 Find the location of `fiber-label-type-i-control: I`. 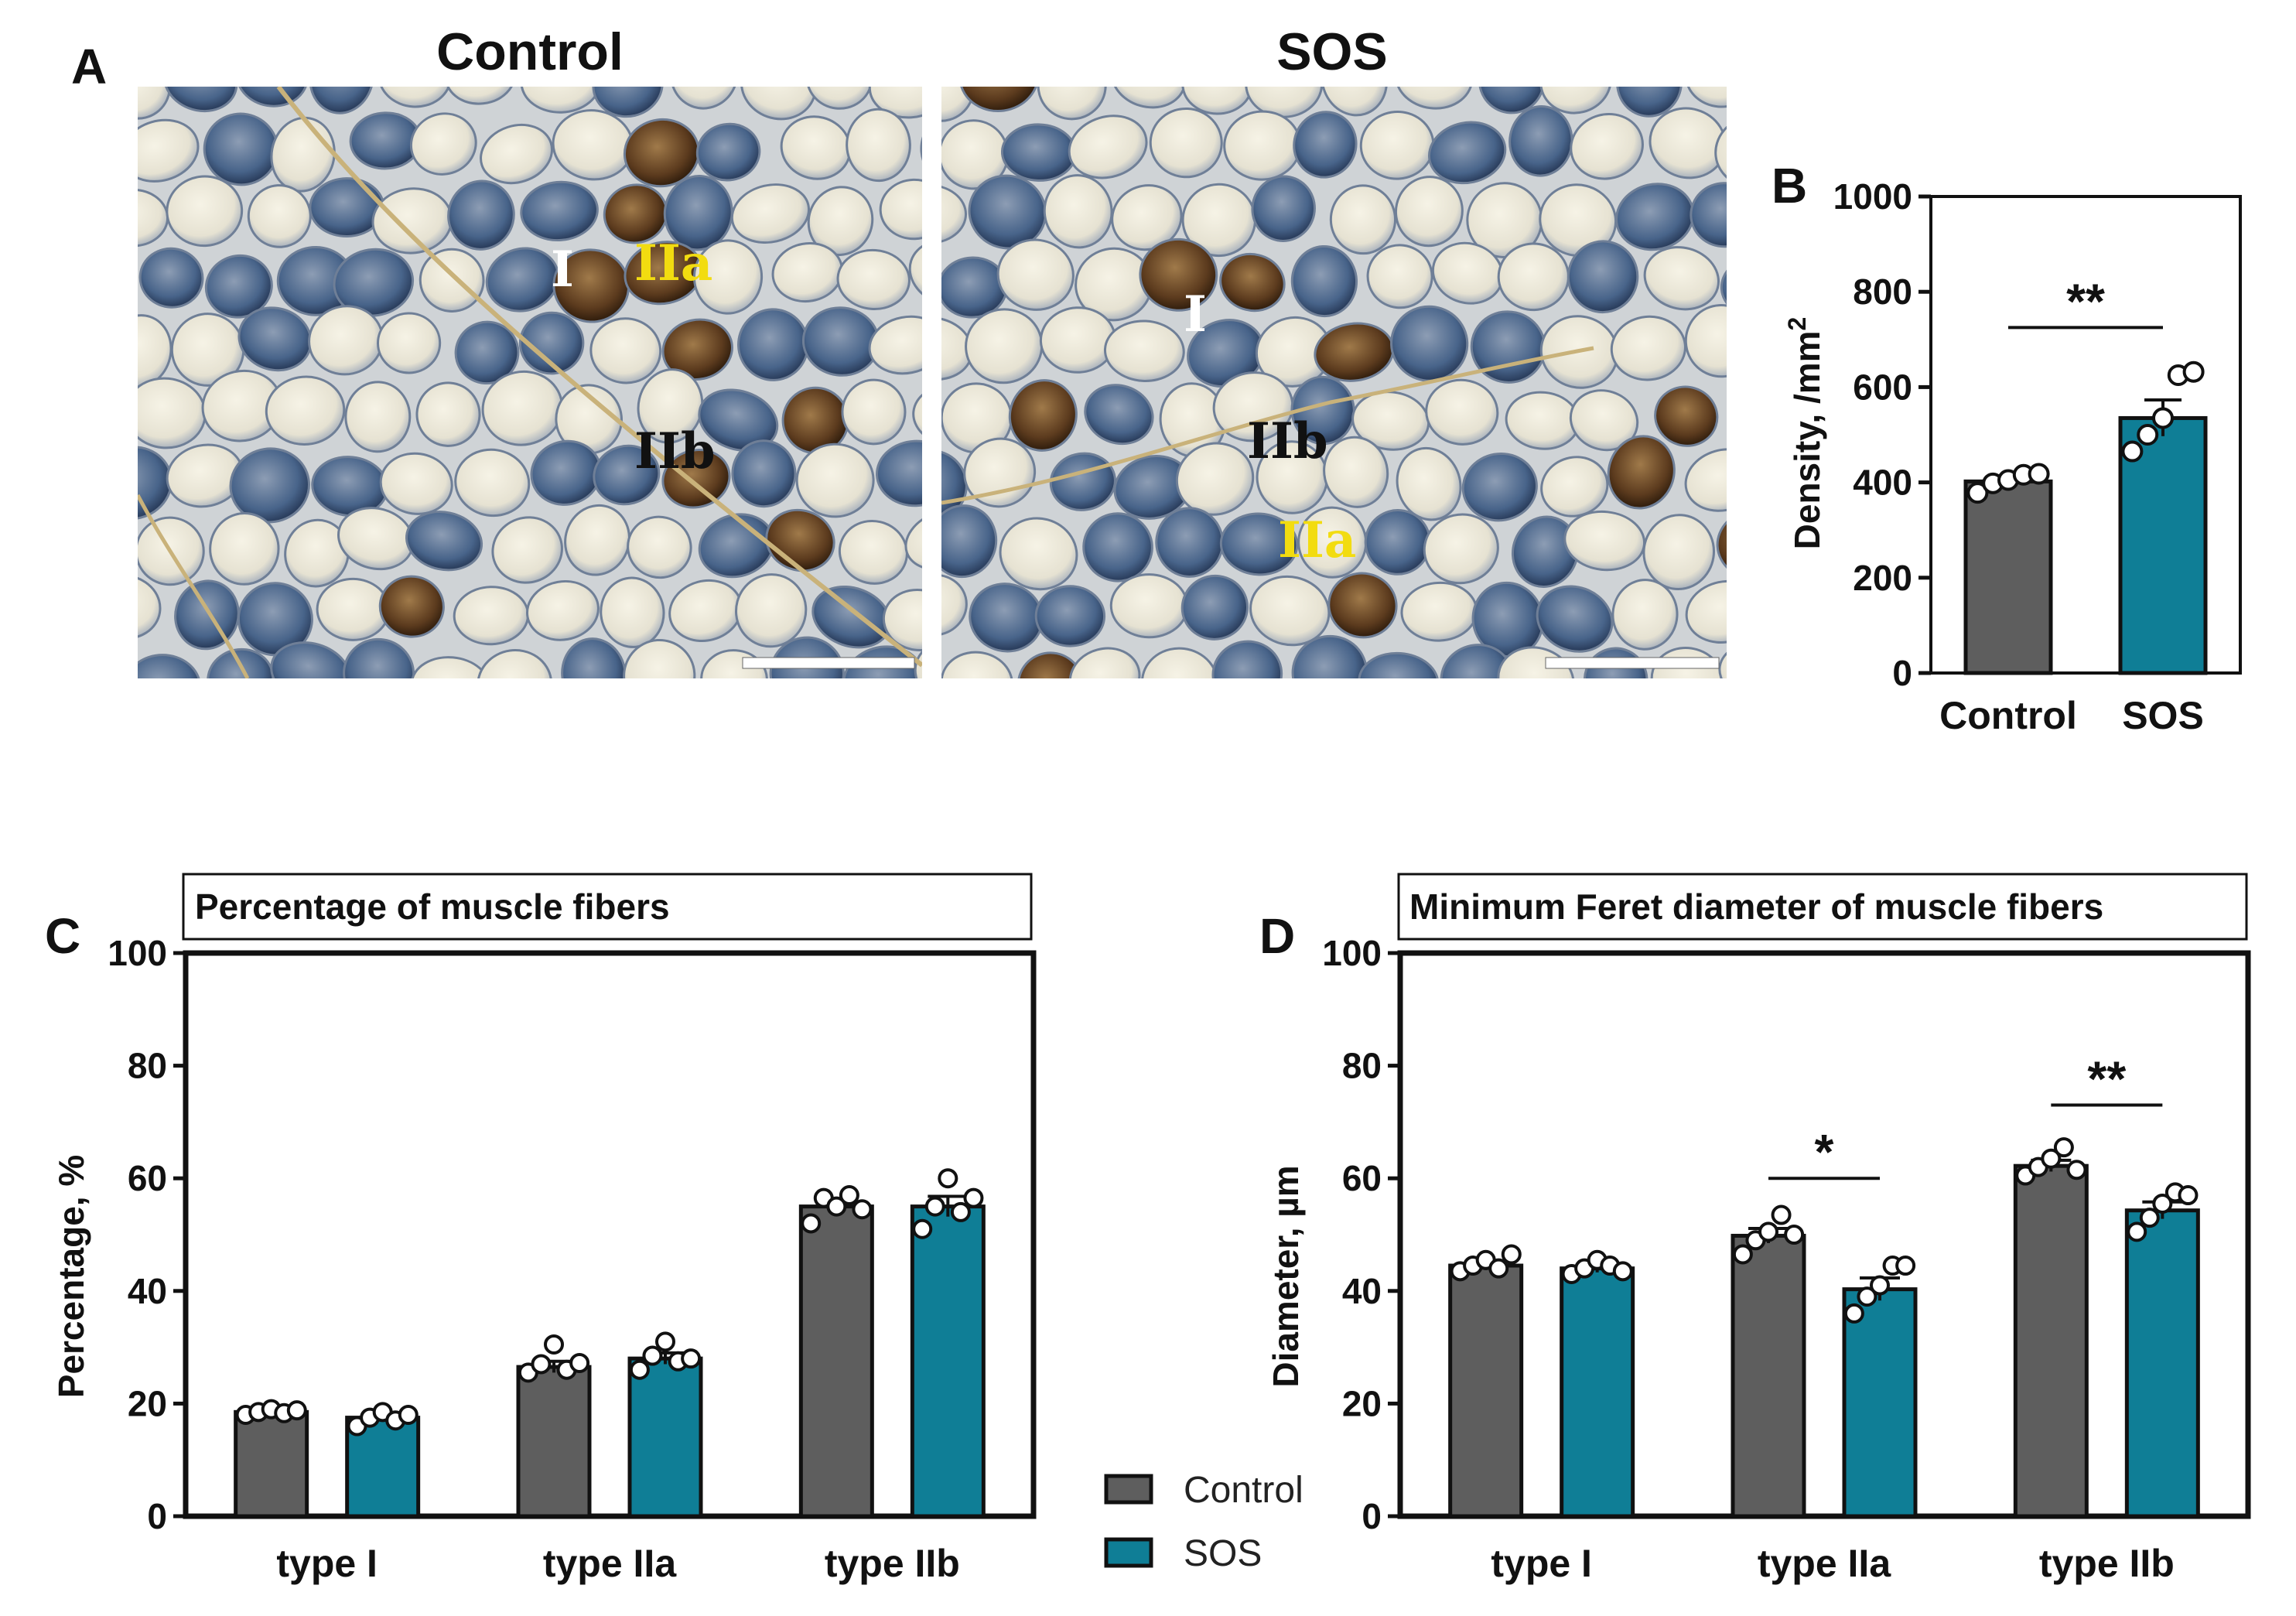

fiber-label-type-i-control: I is located at coordinates (562, 270).